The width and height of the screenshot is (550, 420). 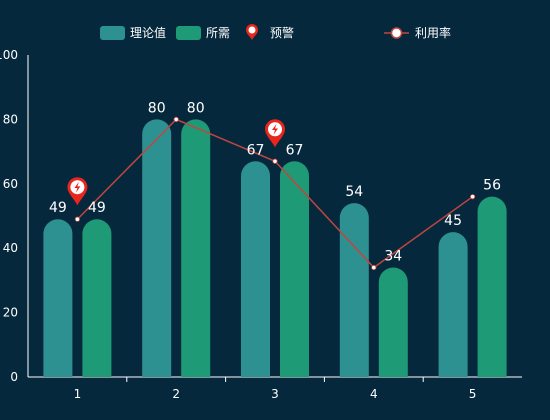 I want to click on x-tick-label: 5, so click(x=473, y=394).